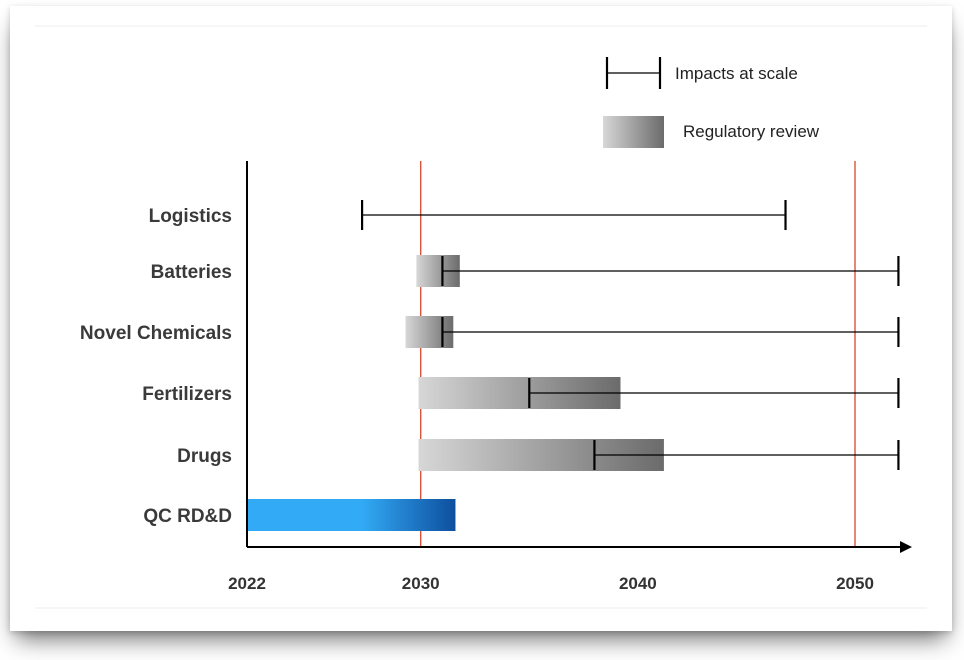 The height and width of the screenshot is (660, 964). What do you see at coordinates (190, 216) in the screenshot?
I see `category-label-logistics: Logistics` at bounding box center [190, 216].